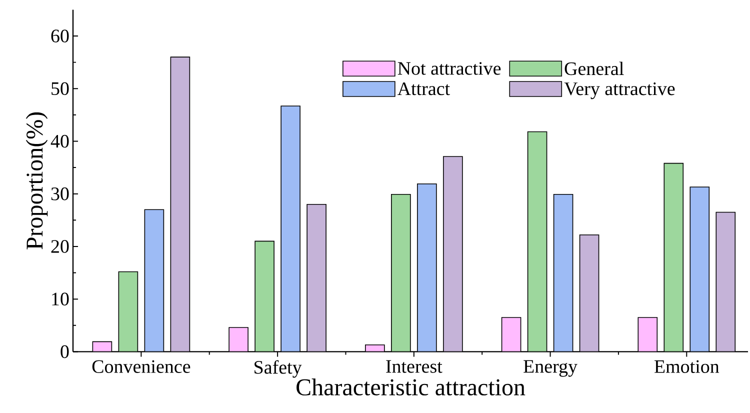 The image size is (750, 413). Describe the element at coordinates (619, 91) in the screenshot. I see `legend-label: Very attractive` at that location.